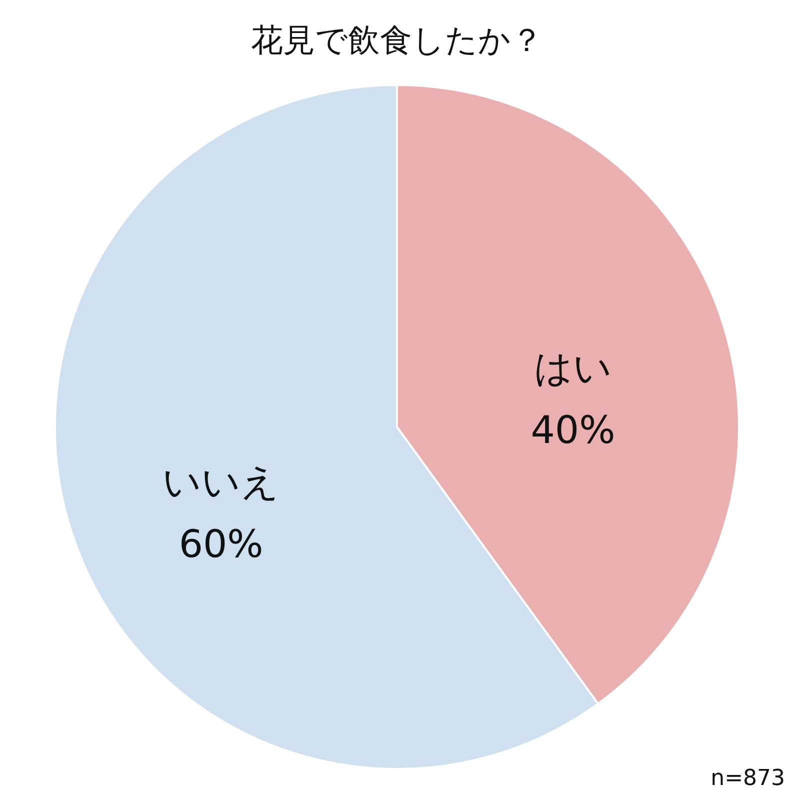  What do you see at coordinates (747, 778) in the screenshot?
I see `text: n=873` at bounding box center [747, 778].